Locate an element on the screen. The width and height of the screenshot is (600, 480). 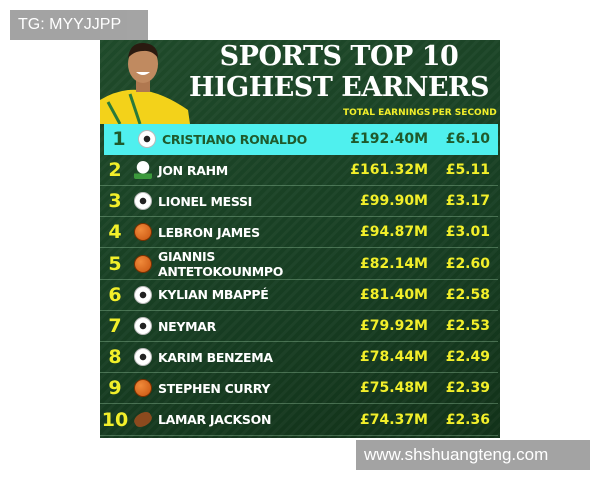
total-earnings: £79.92M is located at coordinates (394, 326).